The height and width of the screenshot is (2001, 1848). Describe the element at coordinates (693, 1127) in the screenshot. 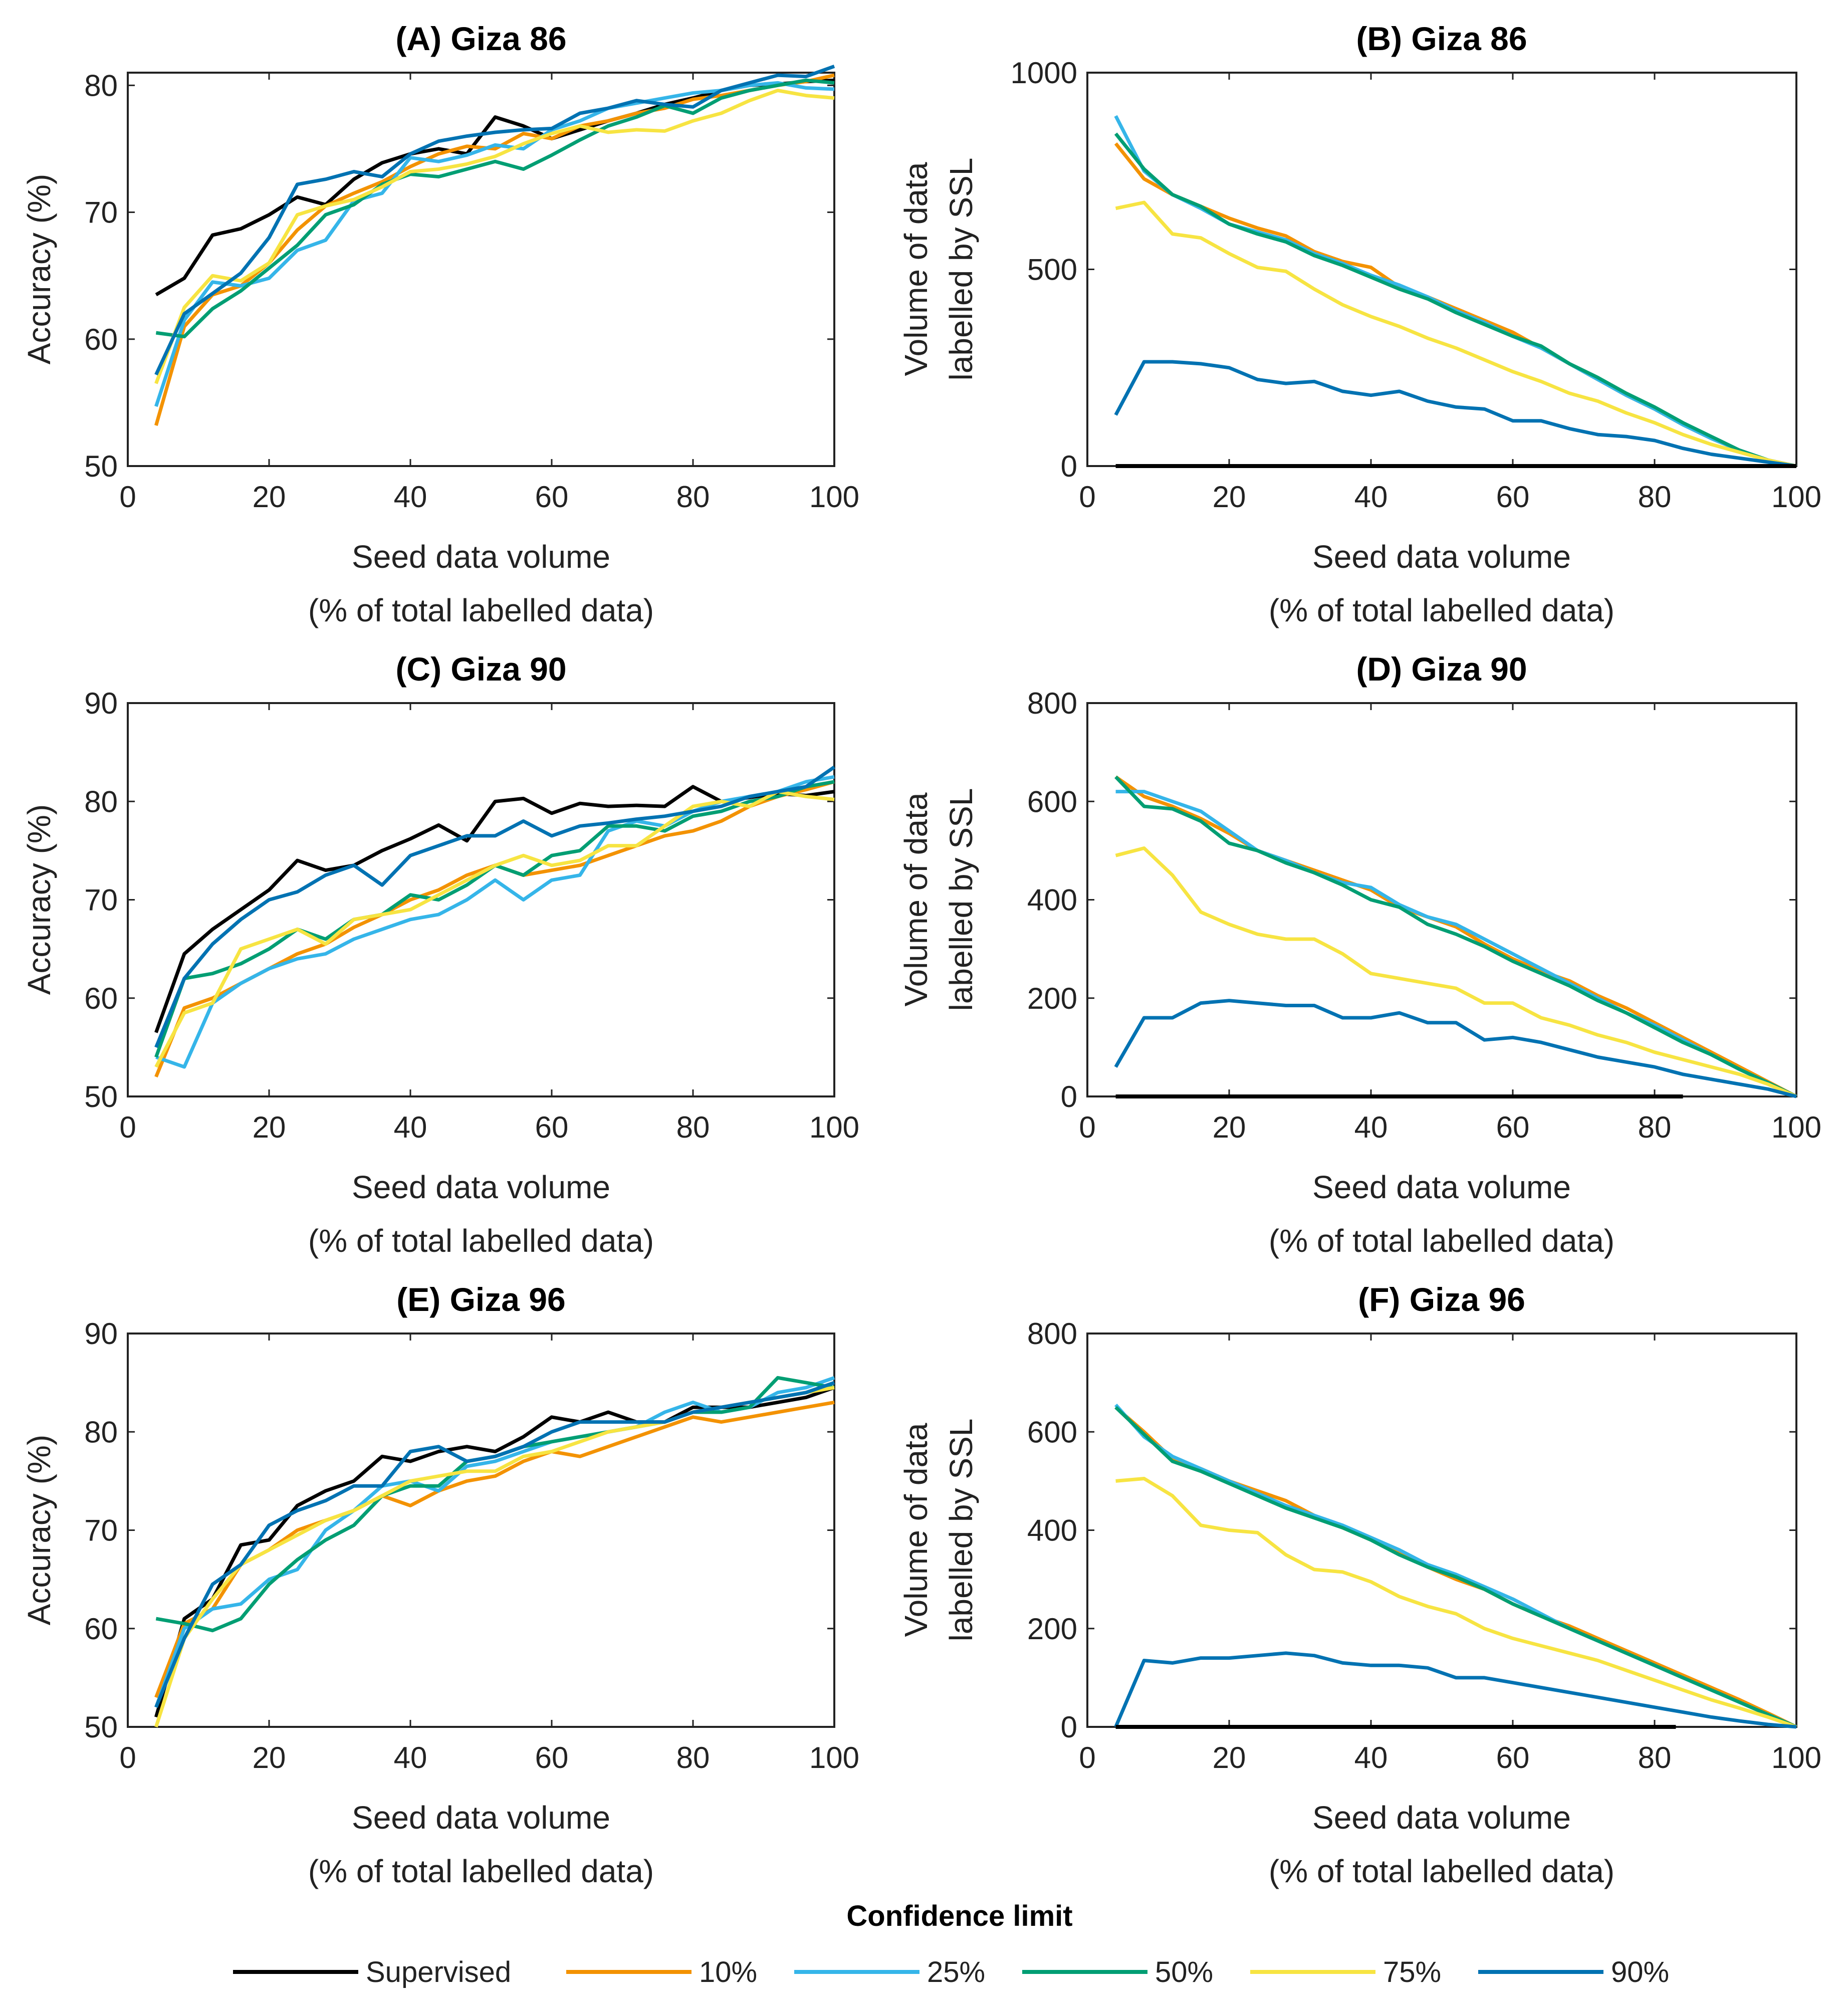

I see `panel-c-xtick-label: 80` at that location.